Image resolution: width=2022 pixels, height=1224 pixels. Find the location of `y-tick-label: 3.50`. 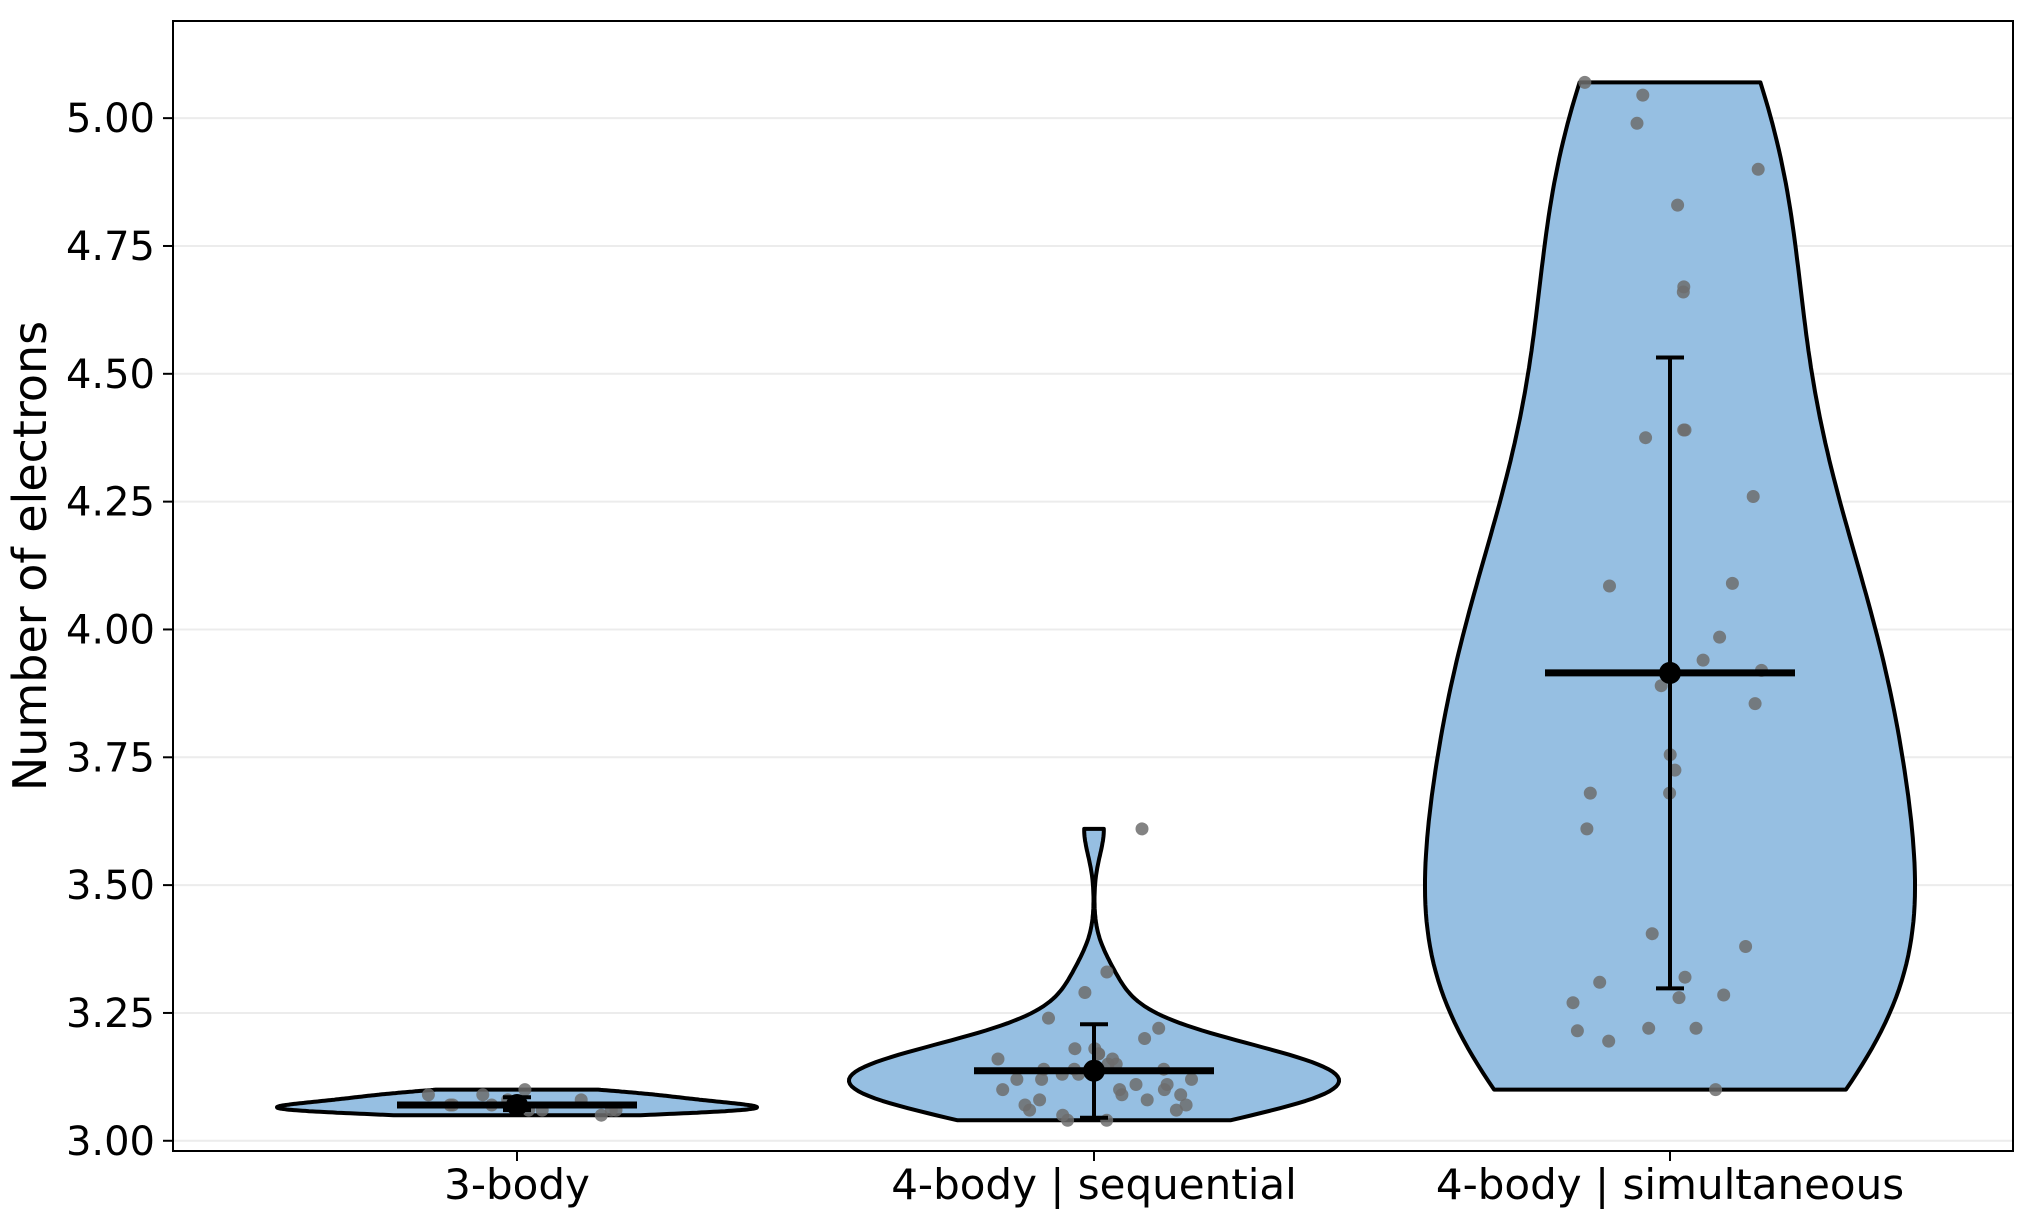

y-tick-label: 3.50 is located at coordinates (110, 886).